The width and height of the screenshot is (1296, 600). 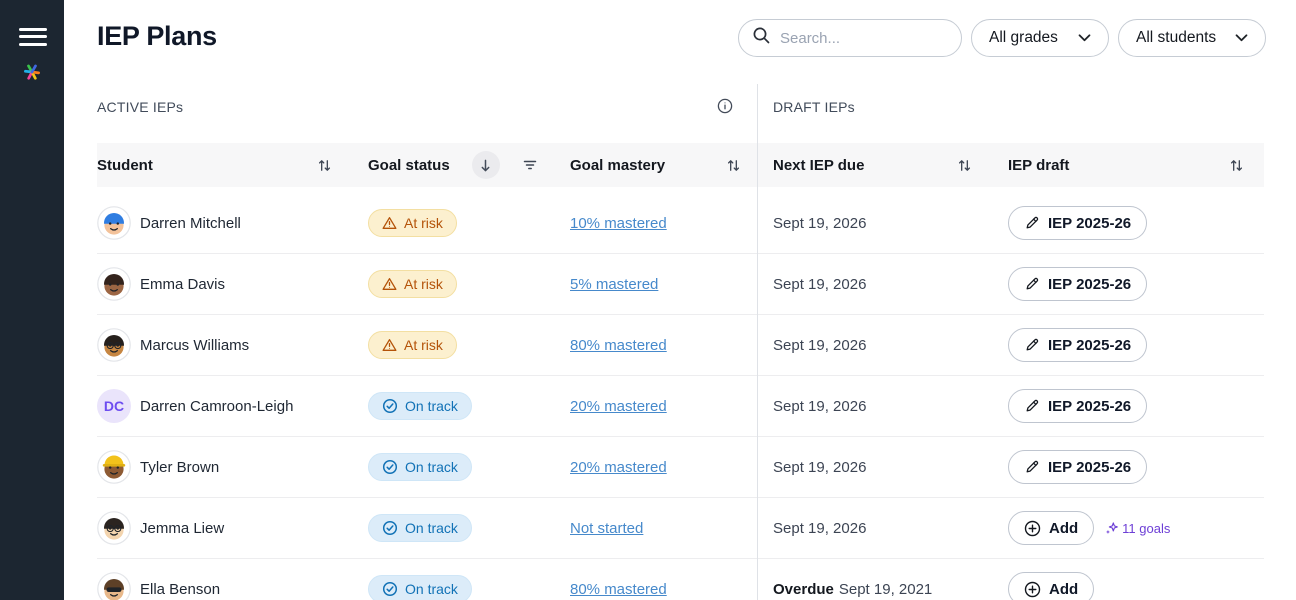 What do you see at coordinates (1176, 37) in the screenshot?
I see `students-filter-label: All students` at bounding box center [1176, 37].